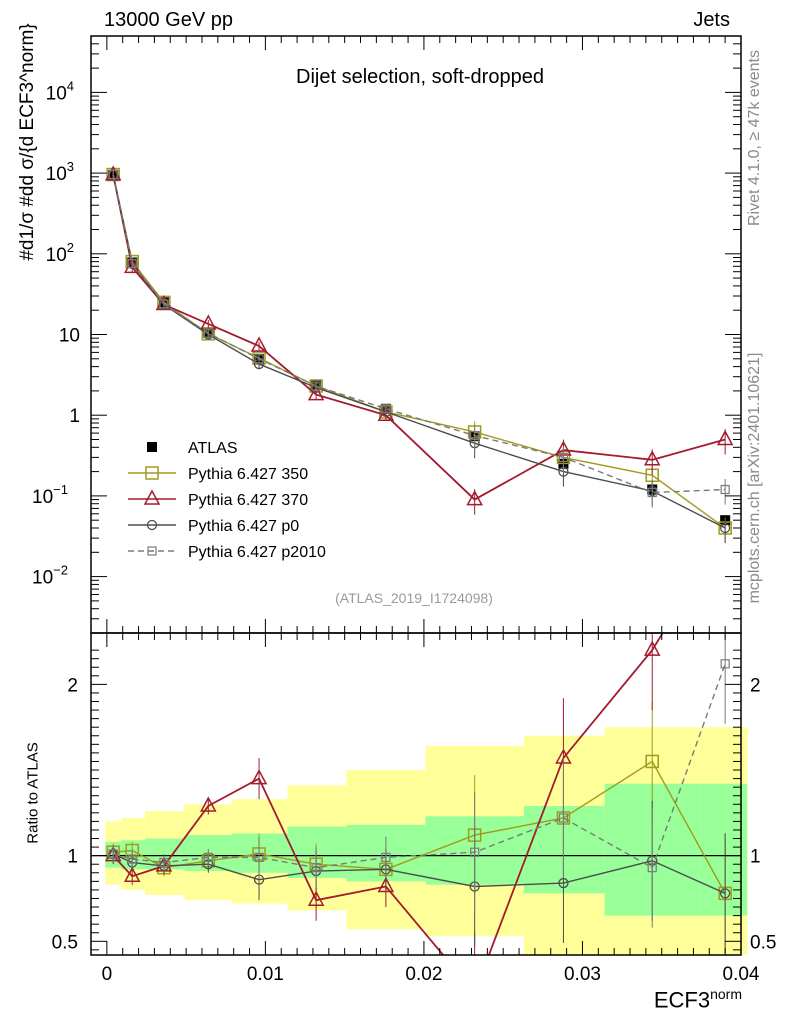 Image resolution: width=786 pixels, height=1024 pixels. Describe the element at coordinates (72, 857) in the screenshot. I see `ratio-y-tick-label: 1` at that location.